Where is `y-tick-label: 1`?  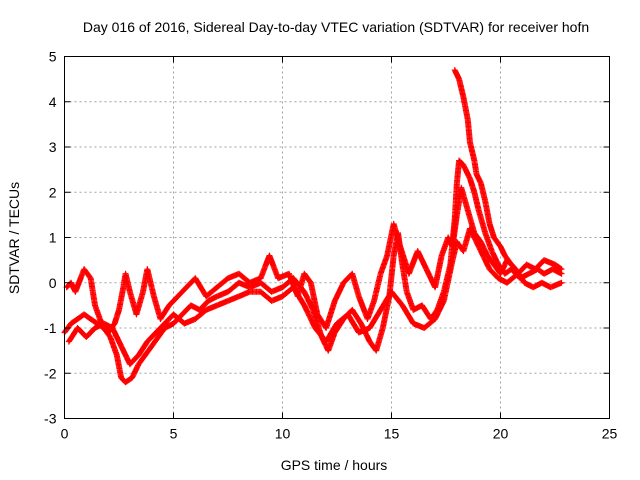 y-tick-label: 1 is located at coordinates (53, 238).